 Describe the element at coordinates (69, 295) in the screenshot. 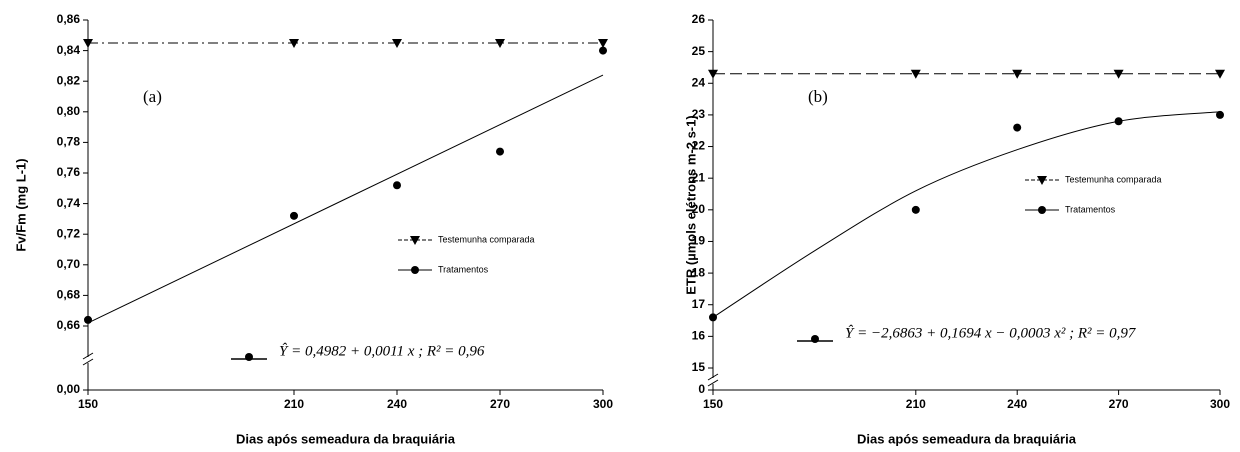

I see `y-tick-label: 0,68` at that location.